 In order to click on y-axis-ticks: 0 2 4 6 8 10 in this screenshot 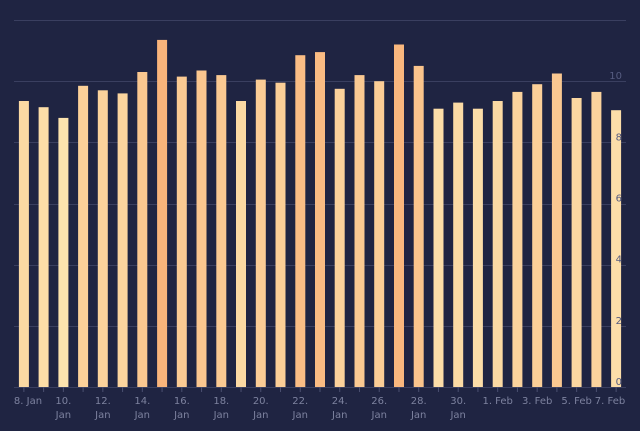, I will do `click(615, 229)`.